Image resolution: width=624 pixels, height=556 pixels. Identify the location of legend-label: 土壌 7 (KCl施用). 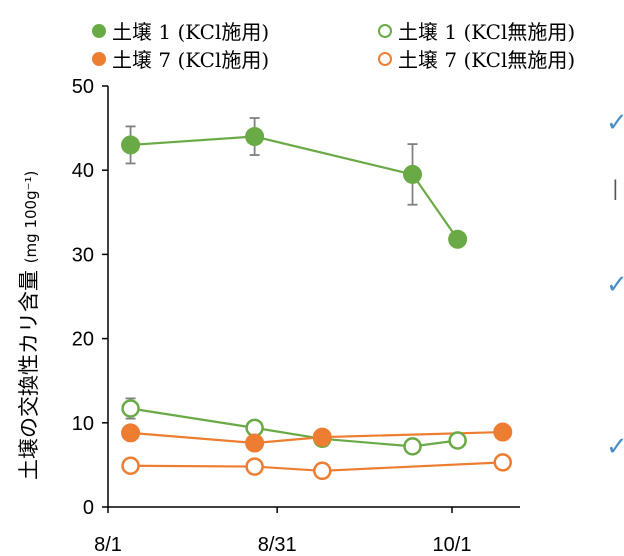
(191, 60).